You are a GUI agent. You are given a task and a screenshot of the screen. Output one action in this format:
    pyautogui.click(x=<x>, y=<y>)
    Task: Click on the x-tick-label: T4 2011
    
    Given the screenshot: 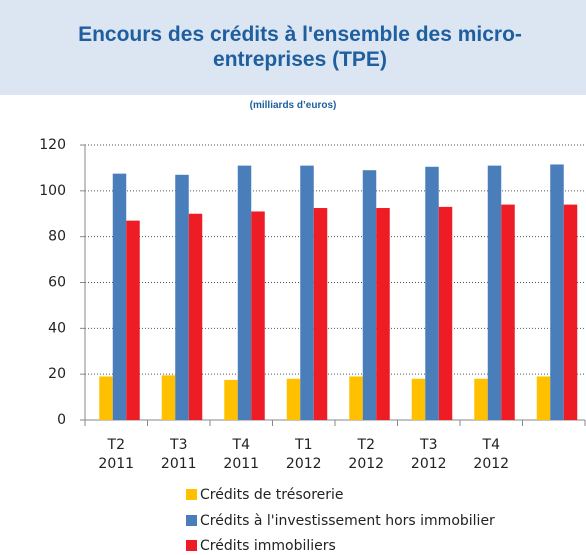 What is the action you would take?
    pyautogui.click(x=241, y=454)
    